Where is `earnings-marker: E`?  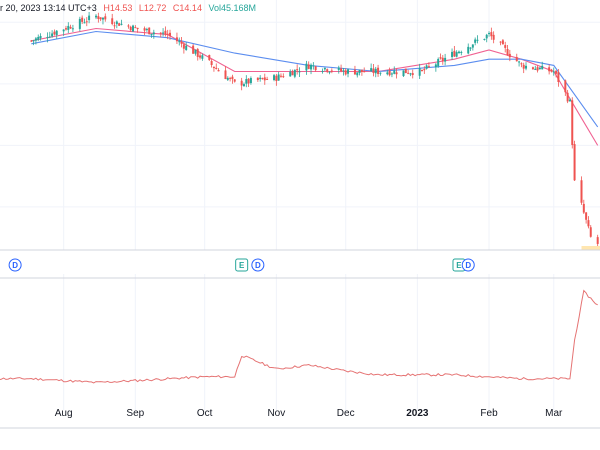 earnings-marker: E is located at coordinates (242, 265).